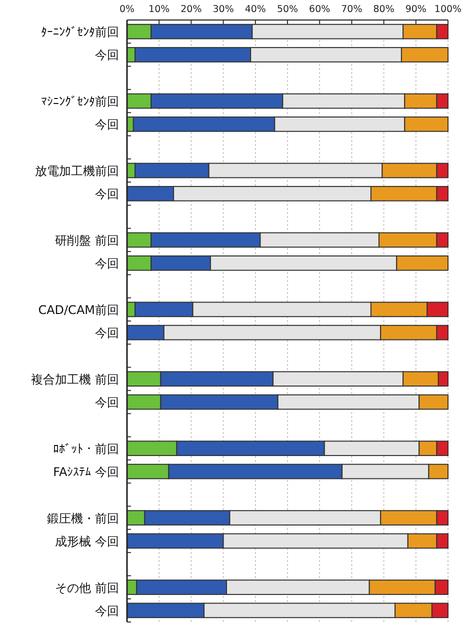 Image resolution: width=467 pixels, height=627 pixels. Describe the element at coordinates (223, 9) in the screenshot. I see `x-tick-label: 30%` at that location.